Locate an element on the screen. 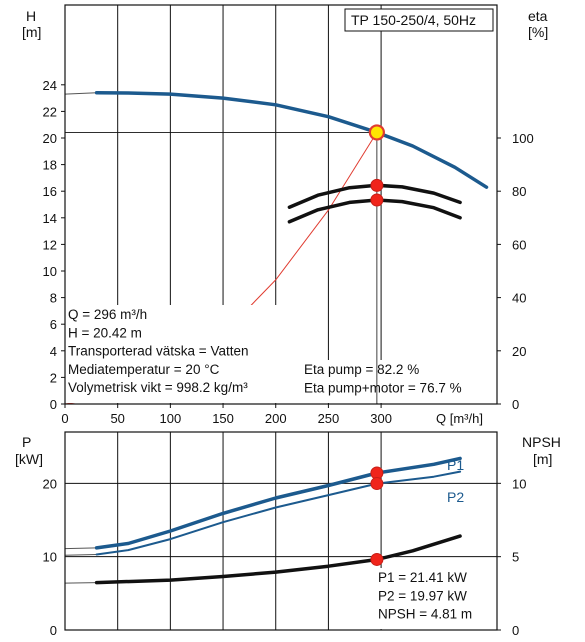 The width and height of the screenshot is (585, 642). bottom-left-tick-label: 0 is located at coordinates (53, 630).